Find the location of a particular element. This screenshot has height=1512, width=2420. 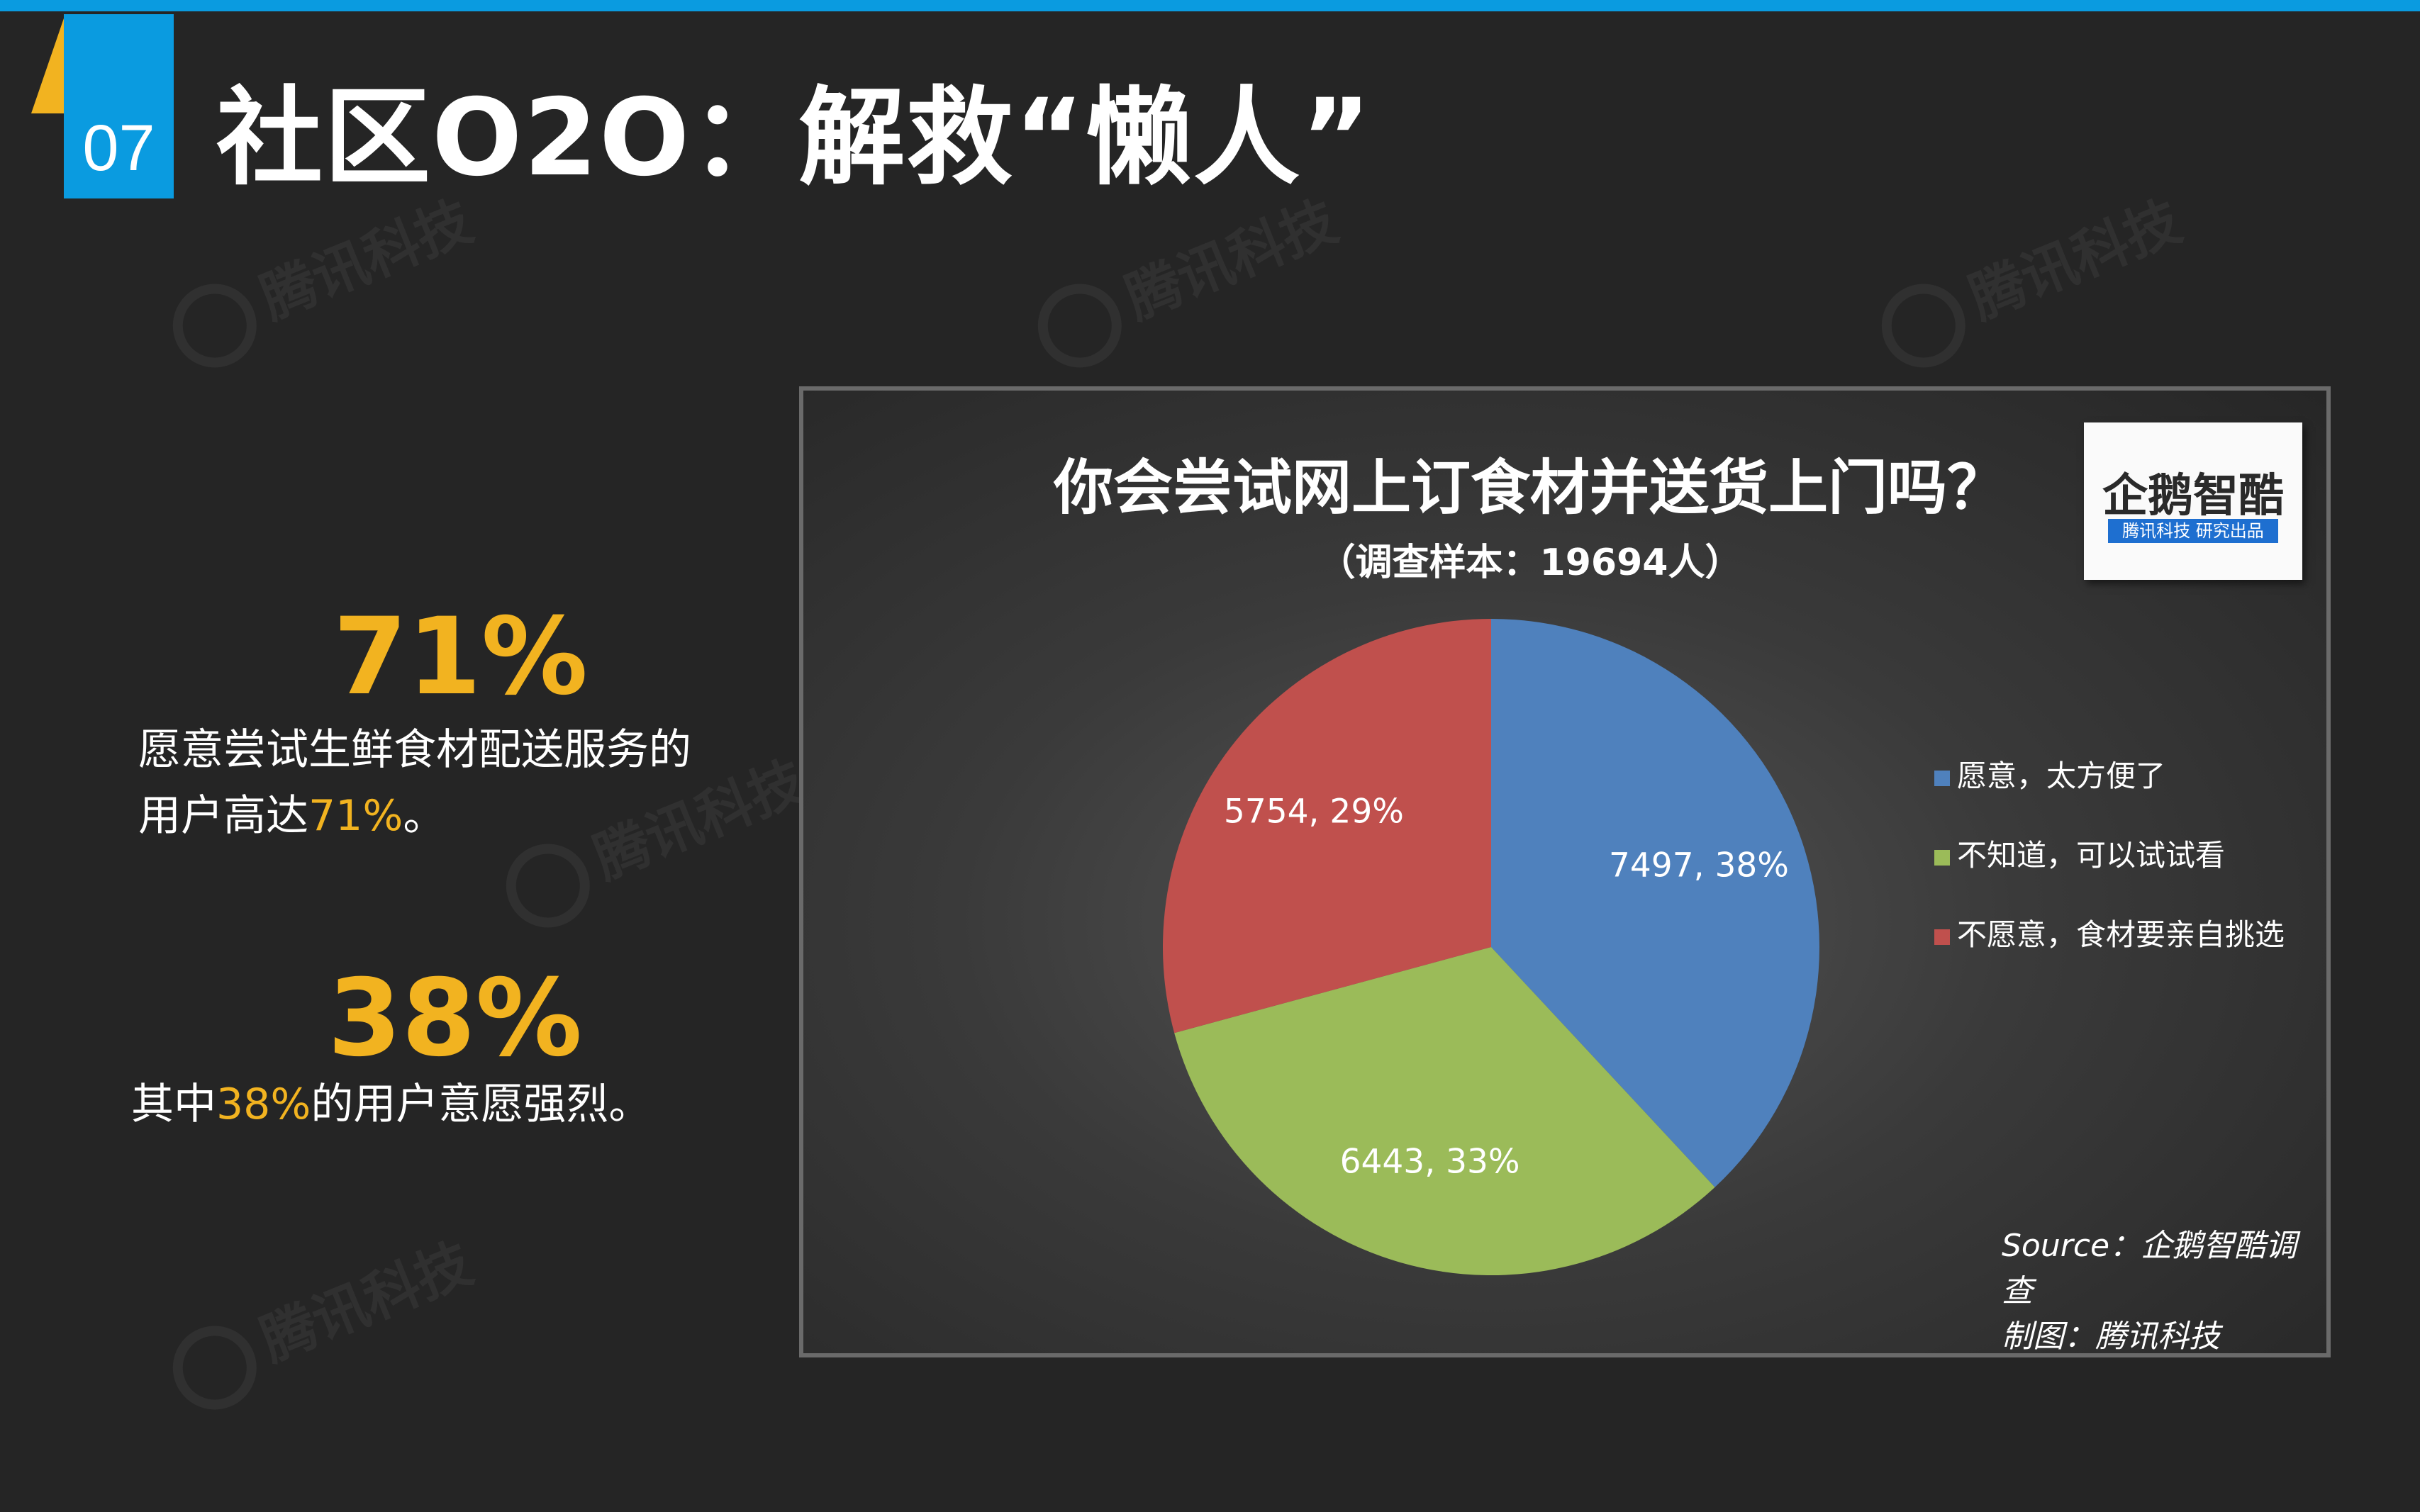

pie-slice-unwilling is located at coordinates (1327, 826).